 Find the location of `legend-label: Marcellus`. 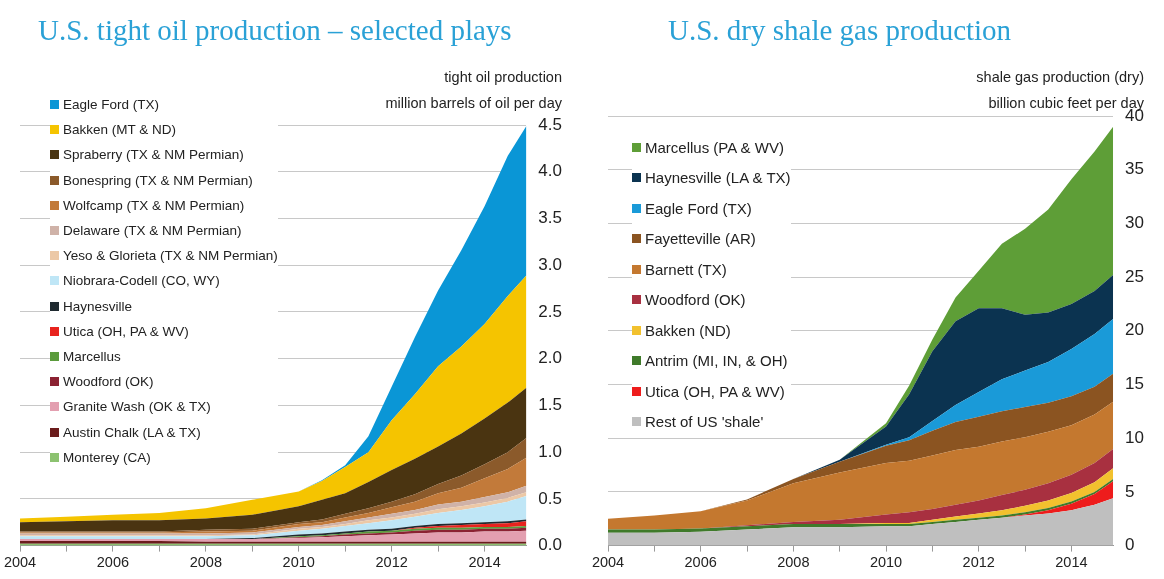

legend-label: Marcellus is located at coordinates (92, 356).